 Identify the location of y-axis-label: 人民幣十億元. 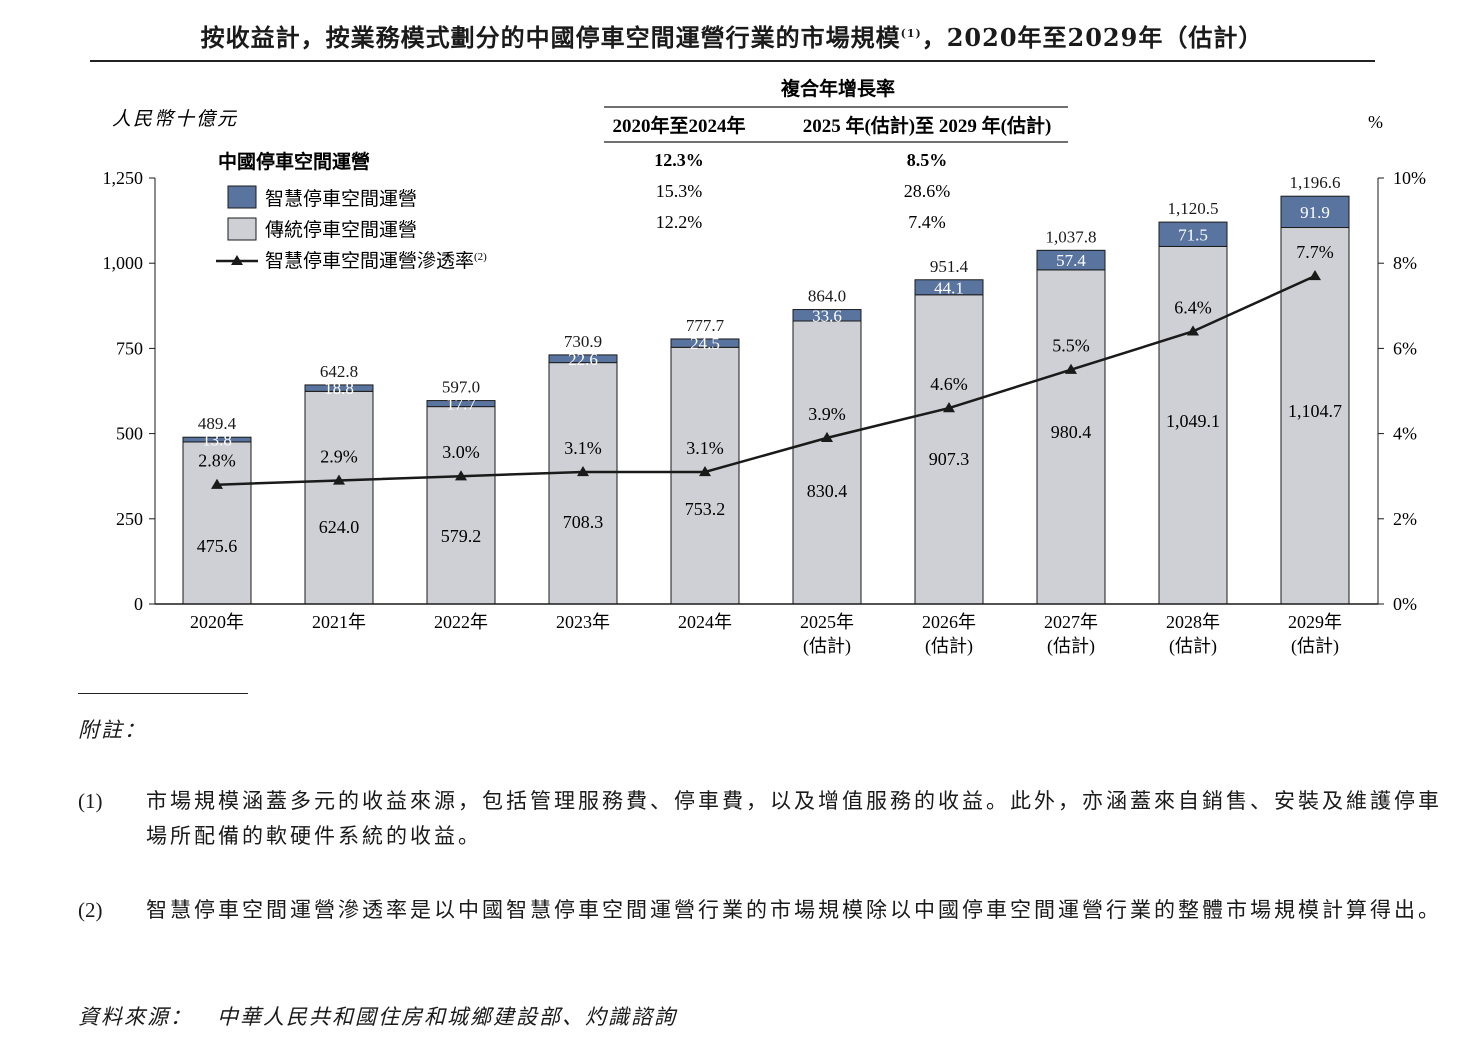
(175, 119).